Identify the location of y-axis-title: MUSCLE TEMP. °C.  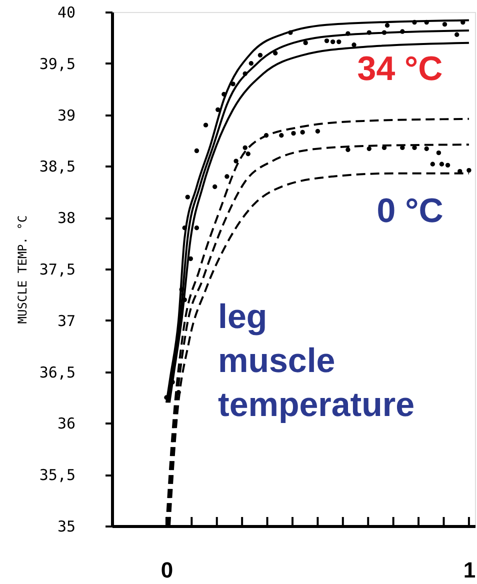
(22, 269).